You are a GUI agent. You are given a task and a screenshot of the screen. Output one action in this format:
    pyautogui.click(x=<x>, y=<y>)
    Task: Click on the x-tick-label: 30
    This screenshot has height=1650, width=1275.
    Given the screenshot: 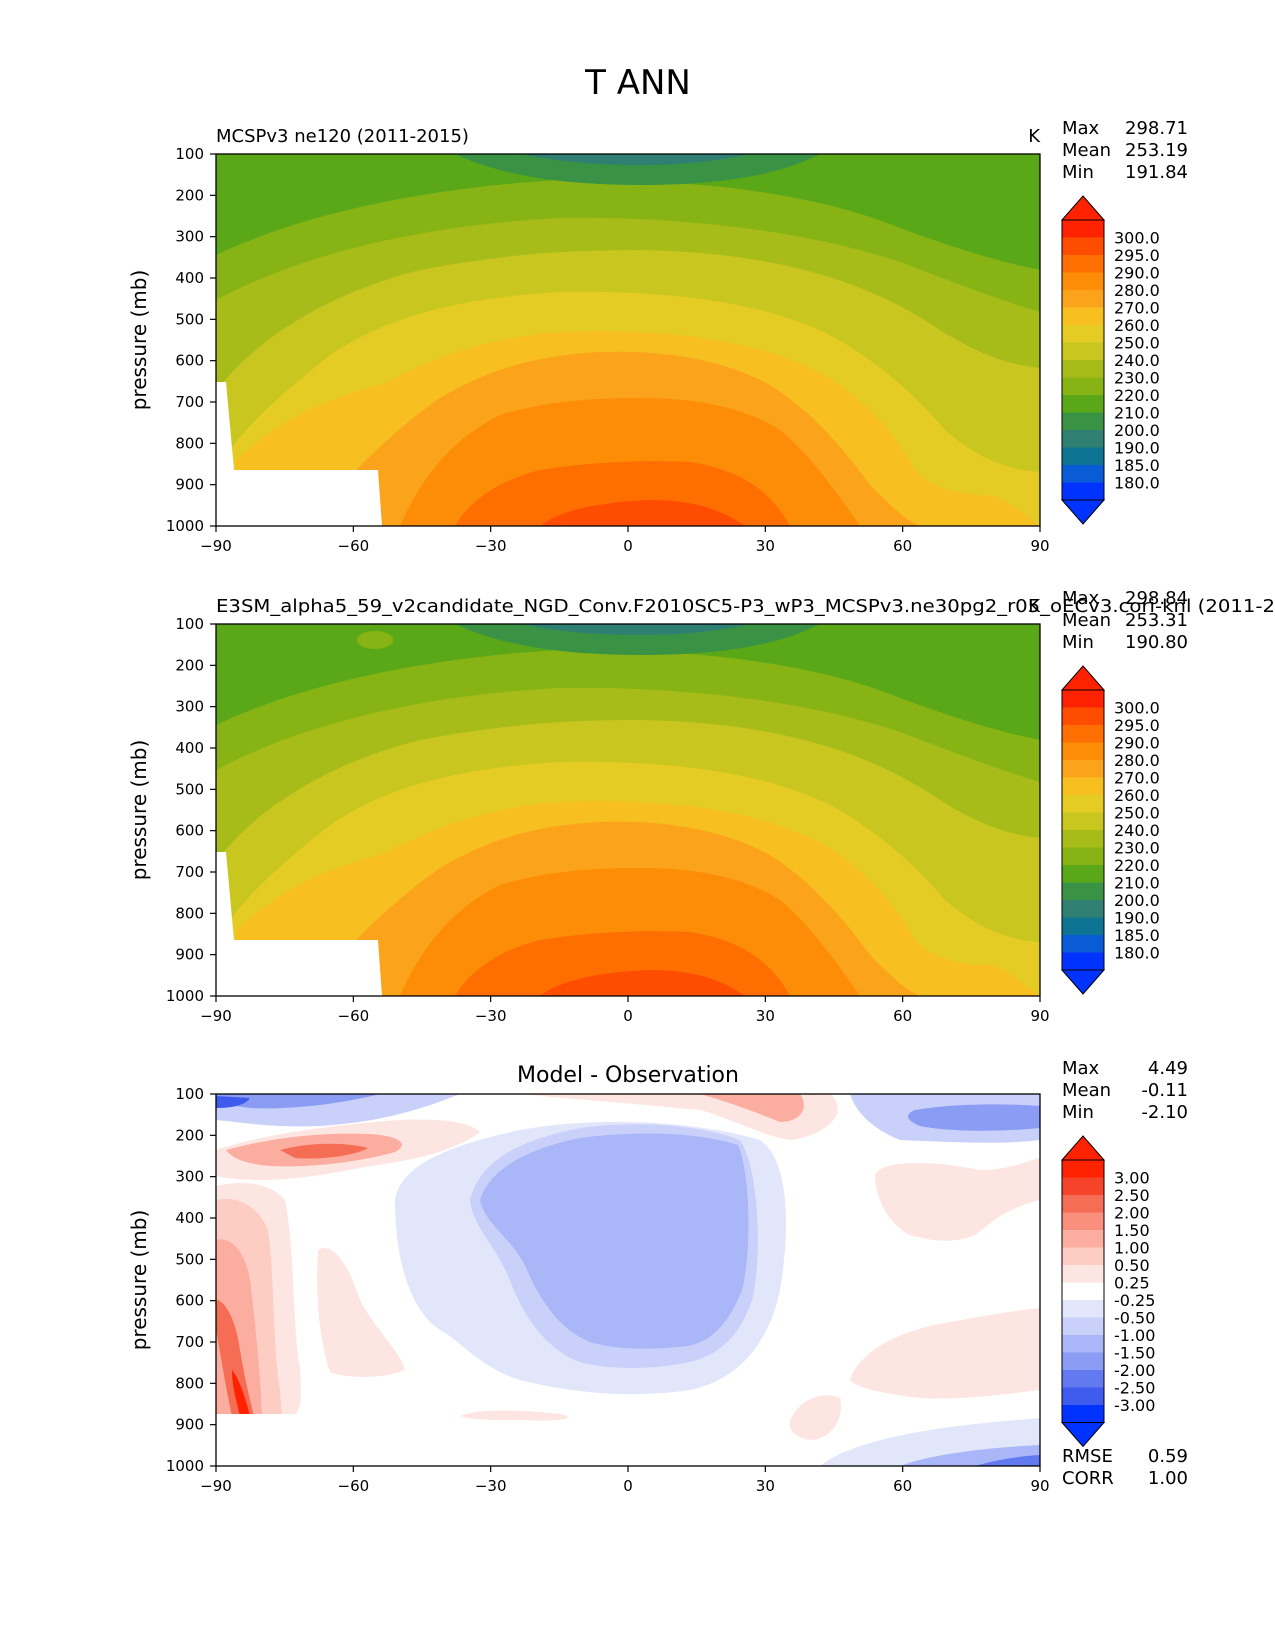 What is the action you would take?
    pyautogui.click(x=765, y=546)
    